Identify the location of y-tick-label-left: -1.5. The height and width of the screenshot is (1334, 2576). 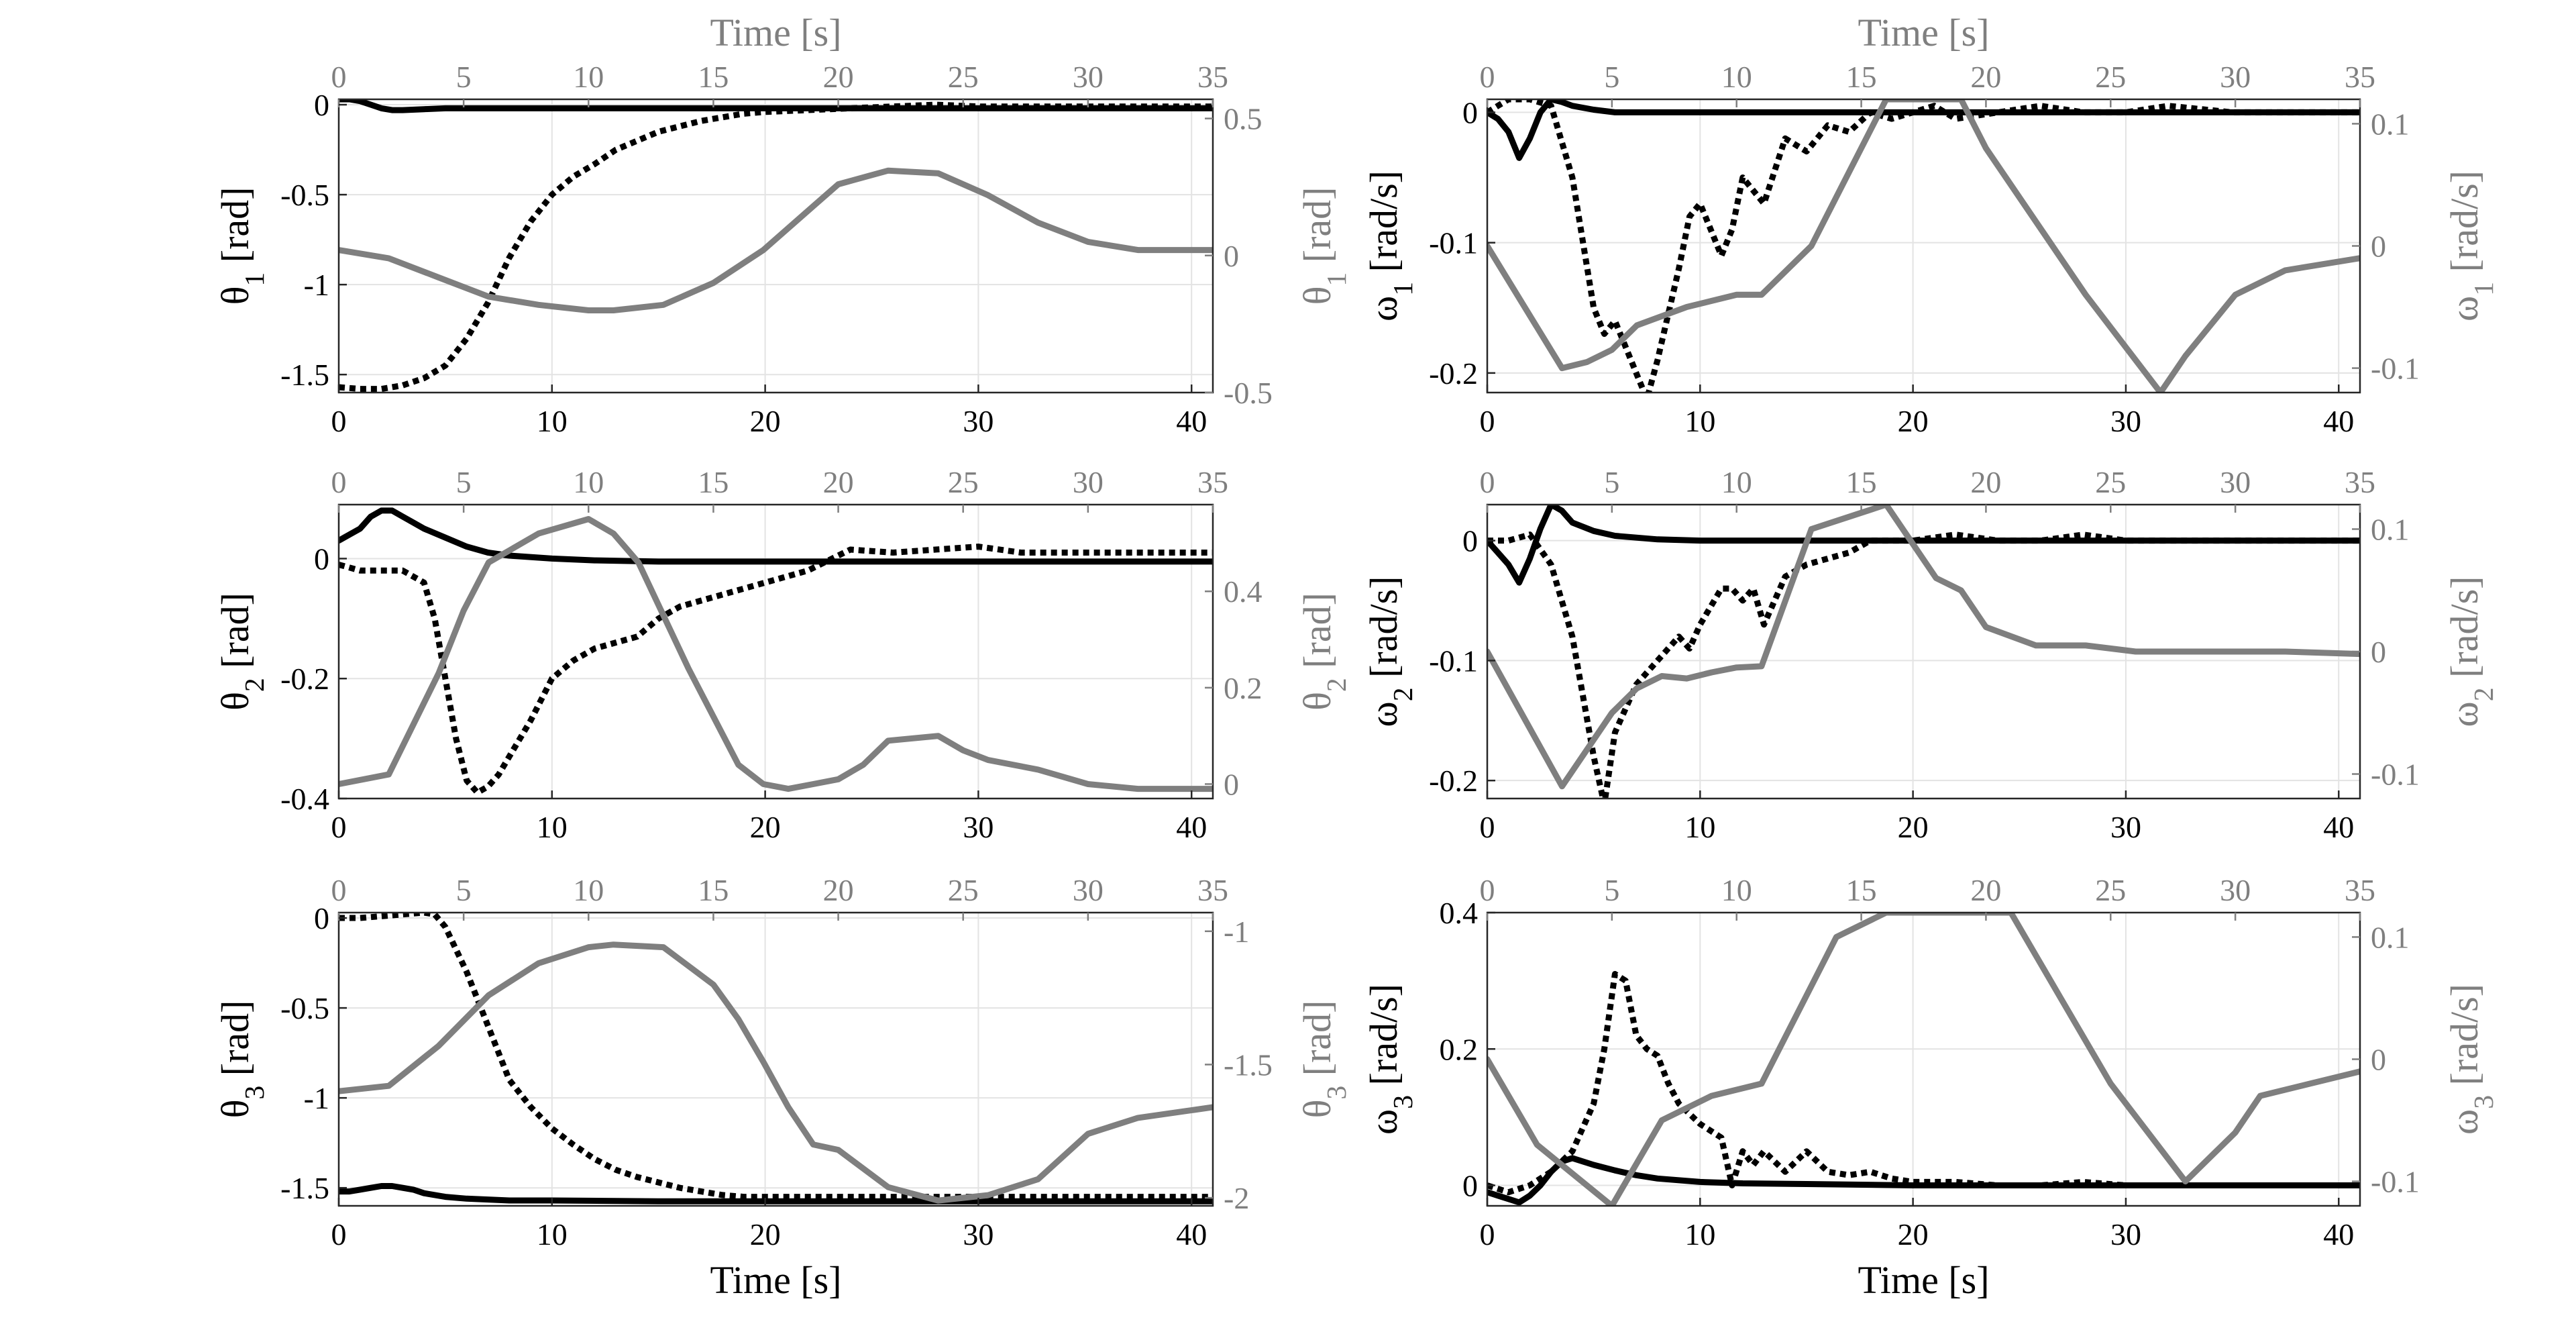
(304, 375).